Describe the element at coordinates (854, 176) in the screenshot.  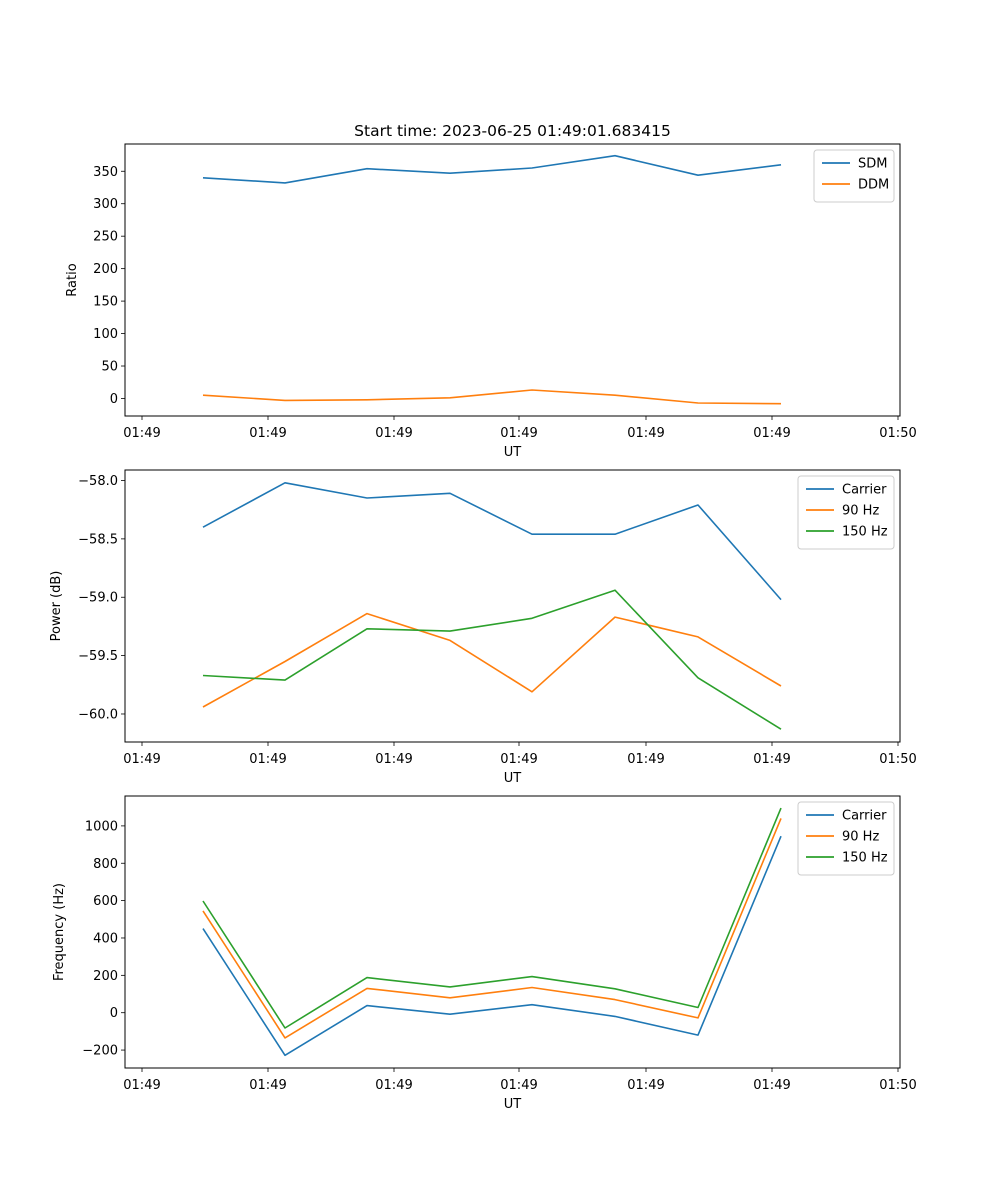
I see `legend: SDM DDM` at that location.